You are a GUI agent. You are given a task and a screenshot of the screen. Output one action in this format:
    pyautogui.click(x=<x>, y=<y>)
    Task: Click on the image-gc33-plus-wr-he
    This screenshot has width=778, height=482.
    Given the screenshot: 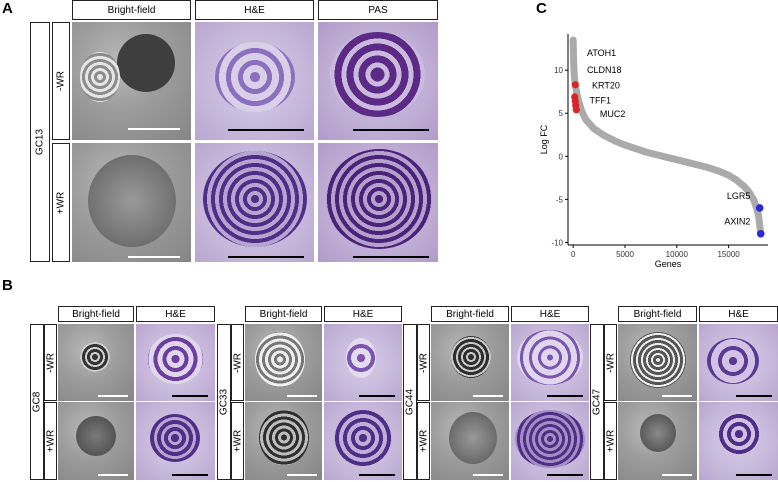 What is the action you would take?
    pyautogui.click(x=363, y=441)
    